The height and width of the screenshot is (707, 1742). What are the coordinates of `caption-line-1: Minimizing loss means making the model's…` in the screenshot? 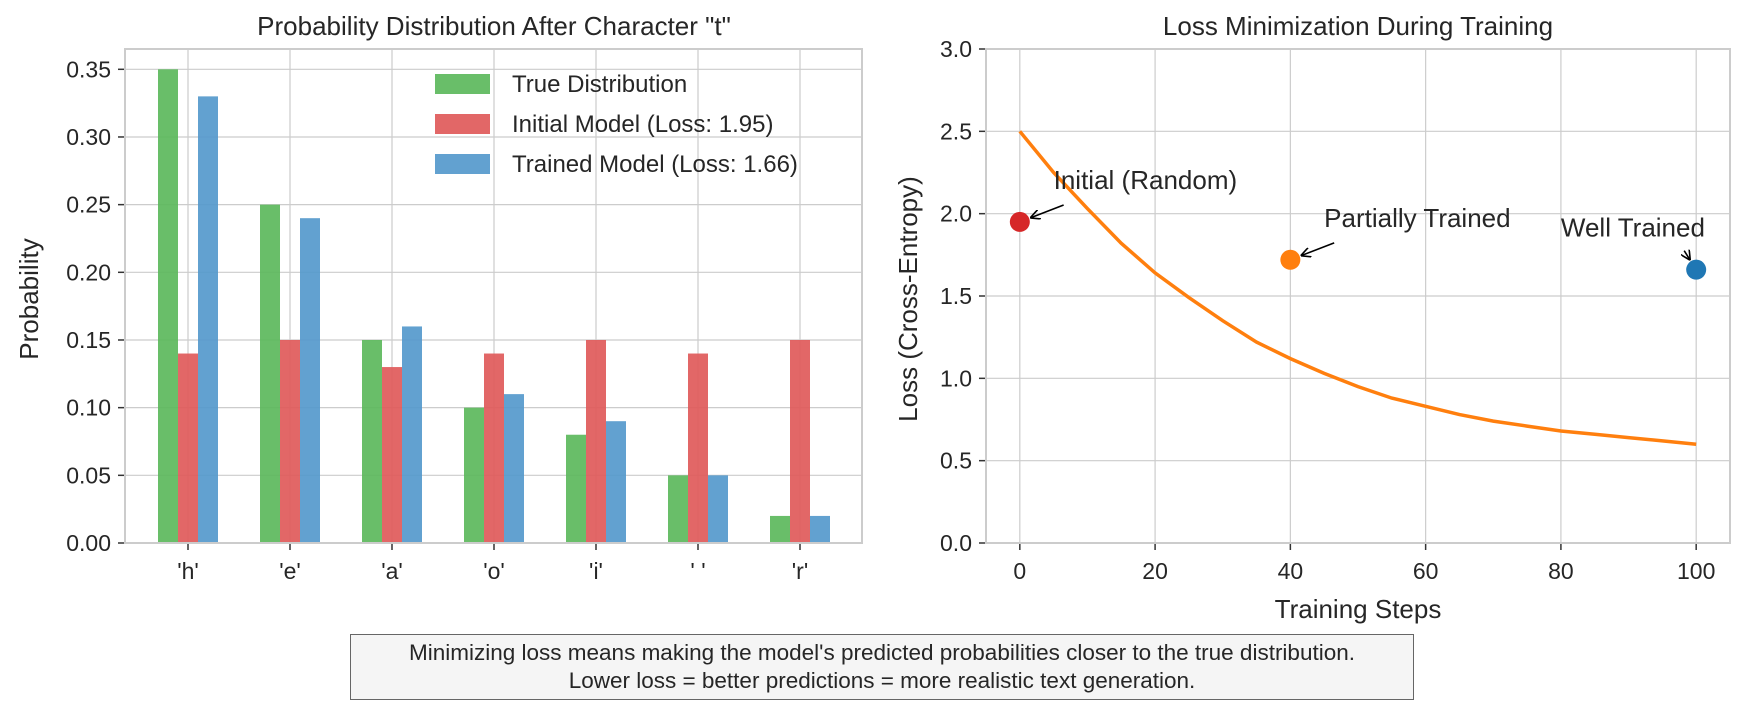 It's located at (882, 652).